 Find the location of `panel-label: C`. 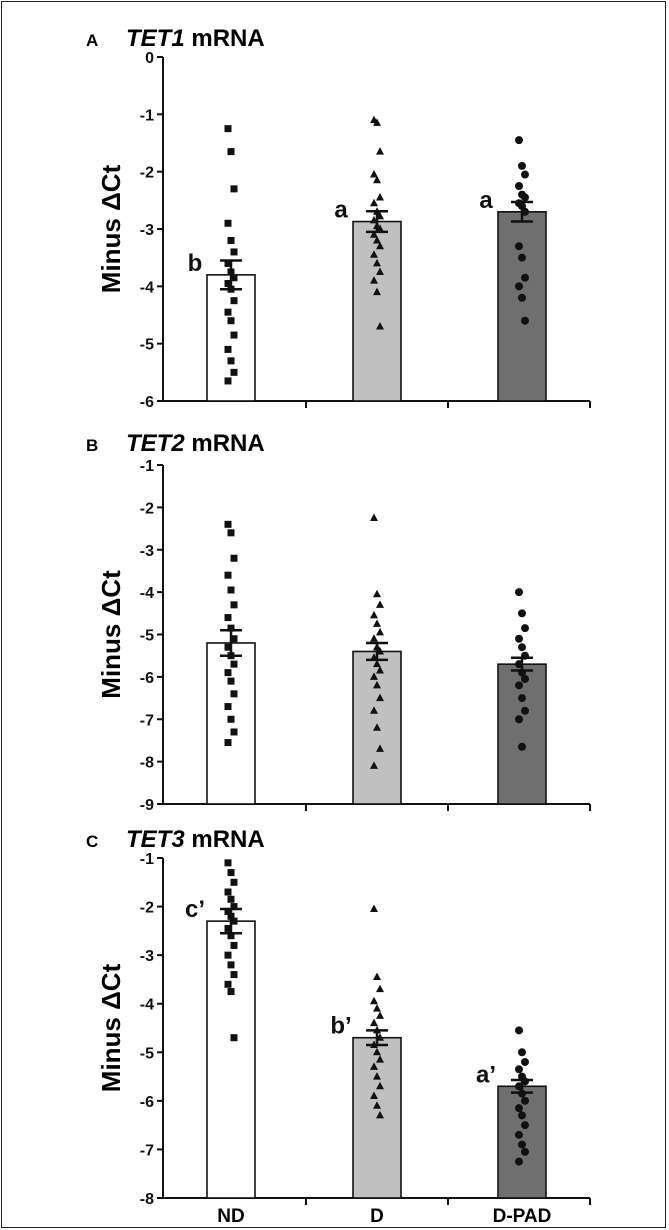

panel-label: C is located at coordinates (92, 841).